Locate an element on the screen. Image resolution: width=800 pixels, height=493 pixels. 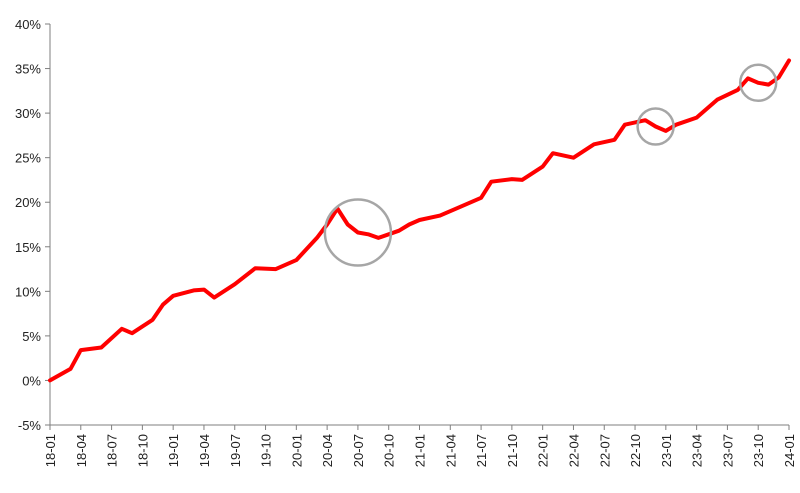
y-tick-label: 20% is located at coordinates (28, 202).